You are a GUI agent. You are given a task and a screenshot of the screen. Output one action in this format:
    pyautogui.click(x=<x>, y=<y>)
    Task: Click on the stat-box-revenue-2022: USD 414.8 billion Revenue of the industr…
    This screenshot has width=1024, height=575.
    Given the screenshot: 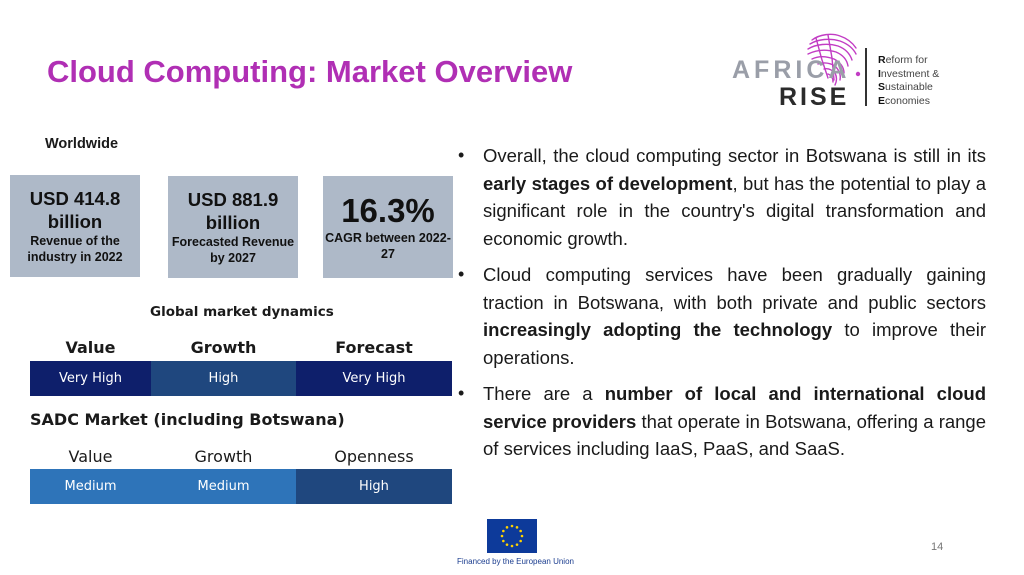 What is the action you would take?
    pyautogui.click(x=75, y=226)
    